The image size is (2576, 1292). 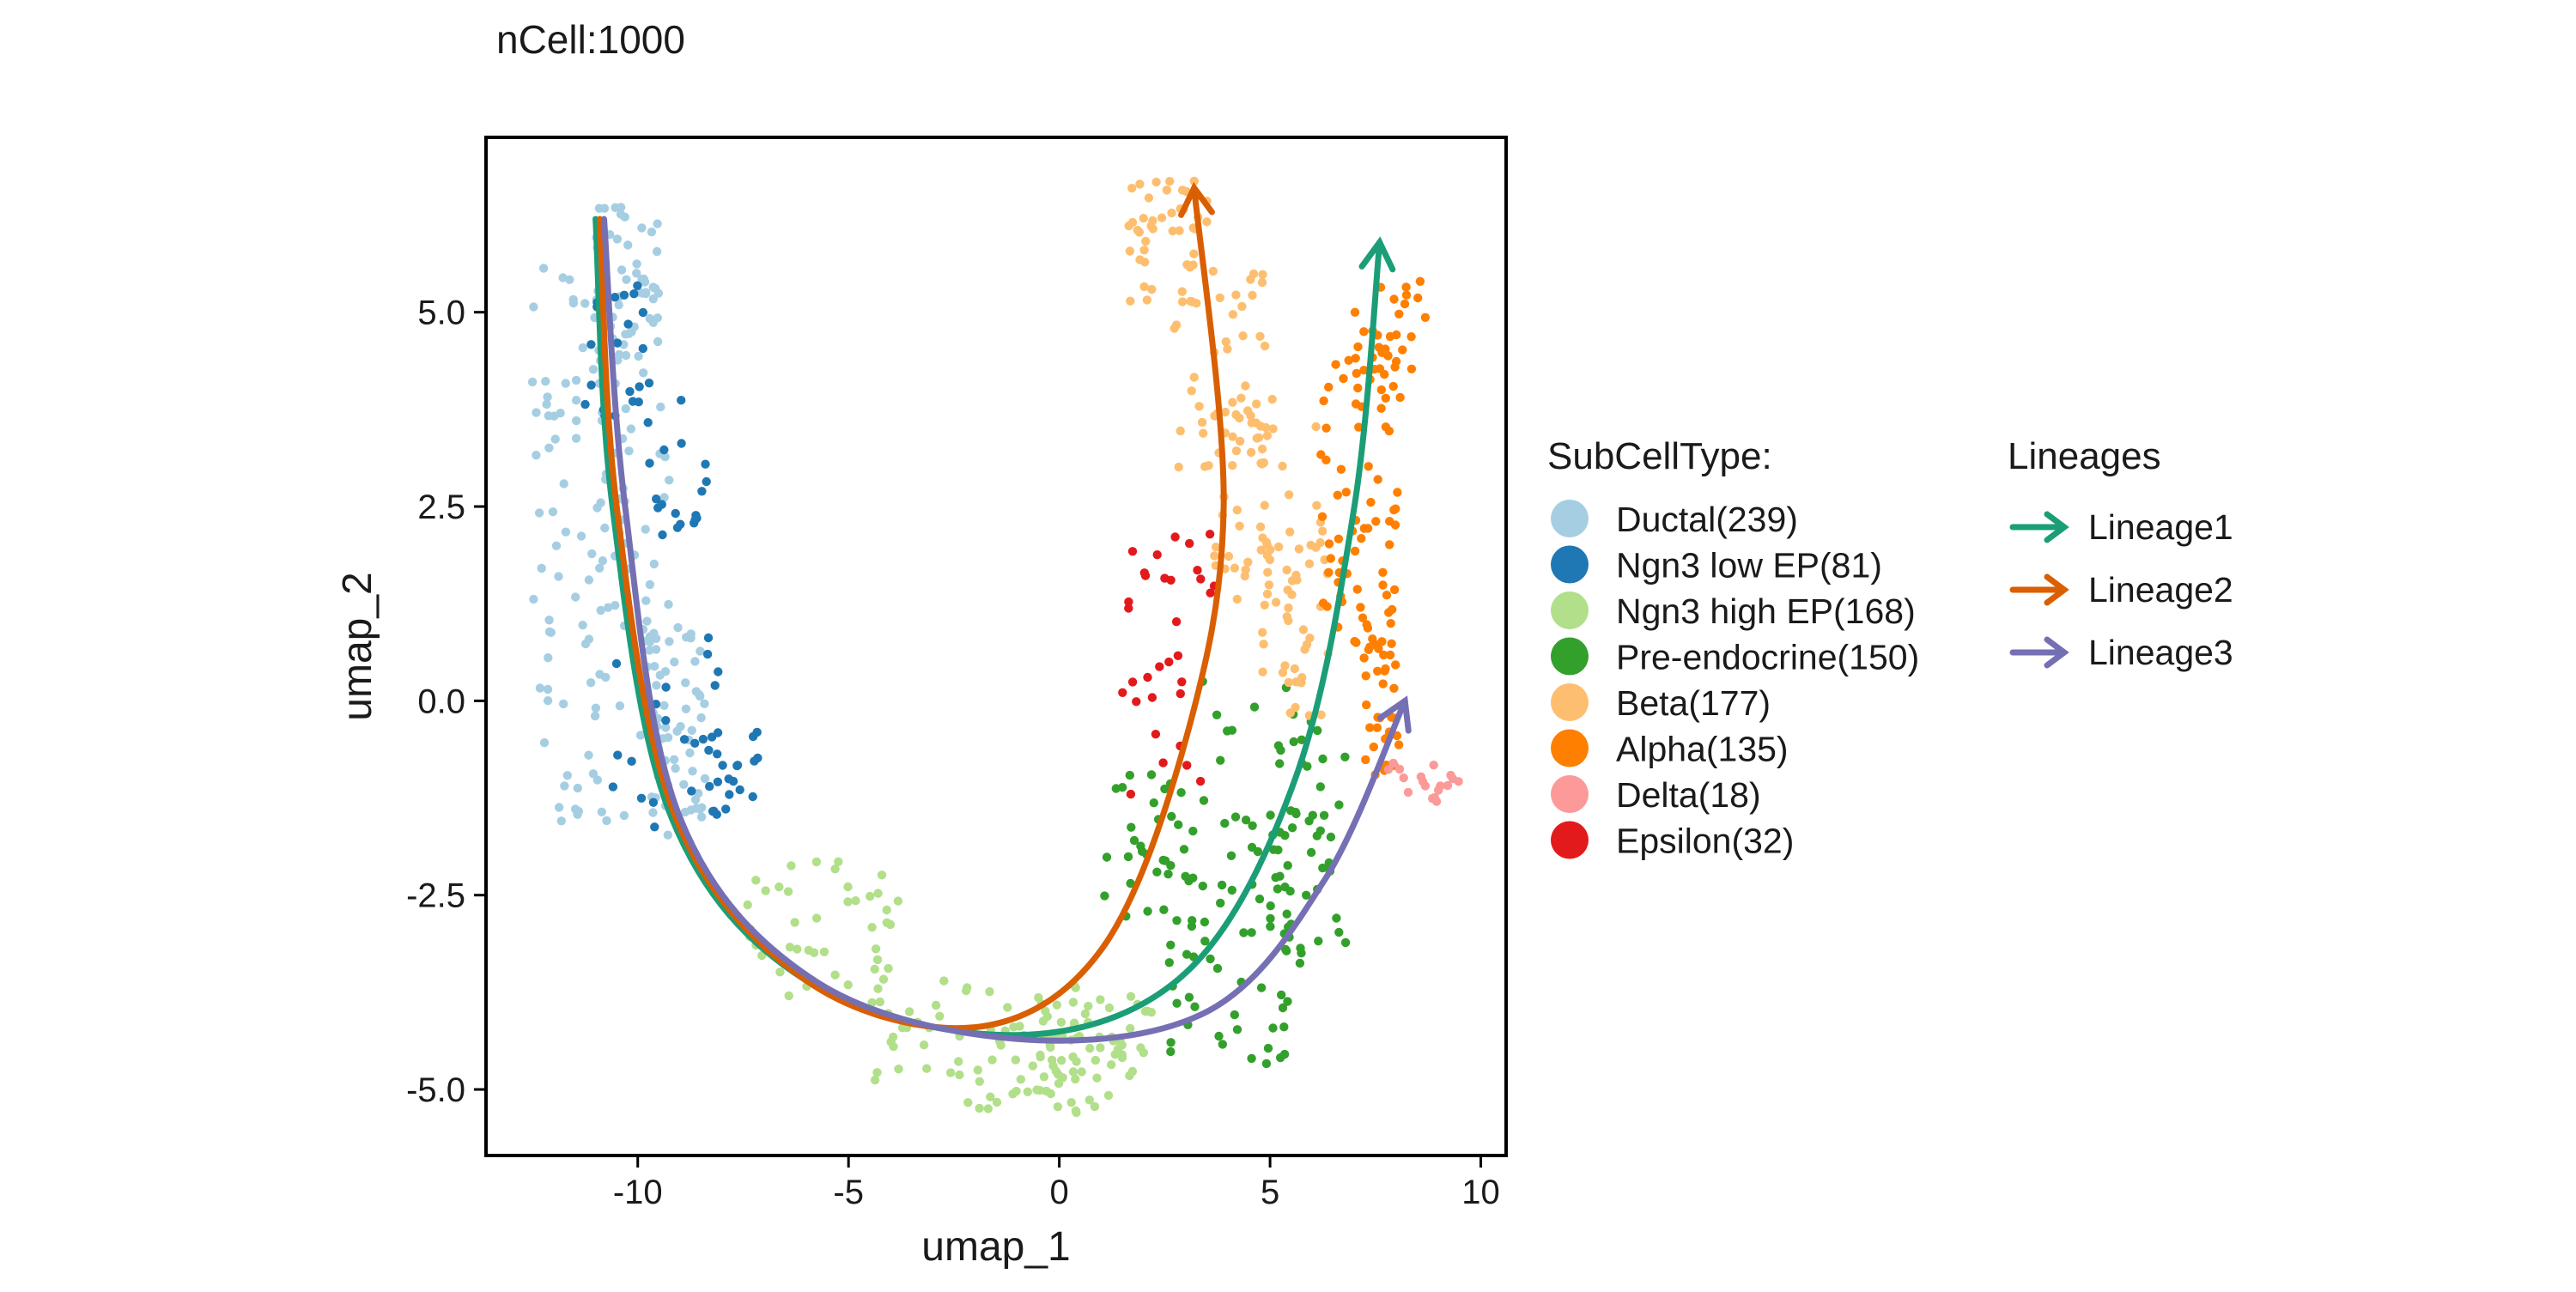 I want to click on x-axis-title: umap_1, so click(x=995, y=1247).